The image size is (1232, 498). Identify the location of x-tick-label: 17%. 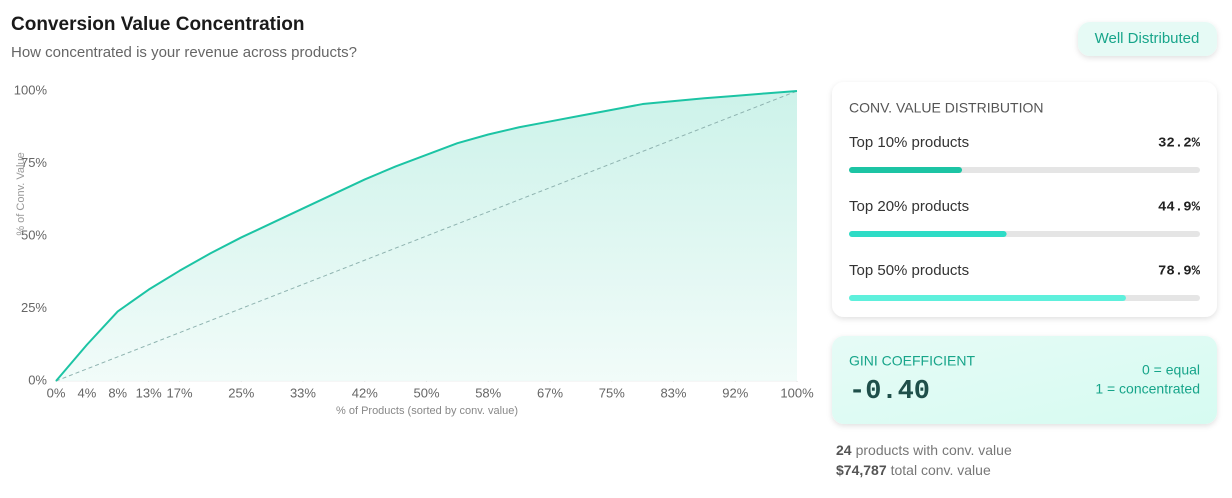
(180, 392).